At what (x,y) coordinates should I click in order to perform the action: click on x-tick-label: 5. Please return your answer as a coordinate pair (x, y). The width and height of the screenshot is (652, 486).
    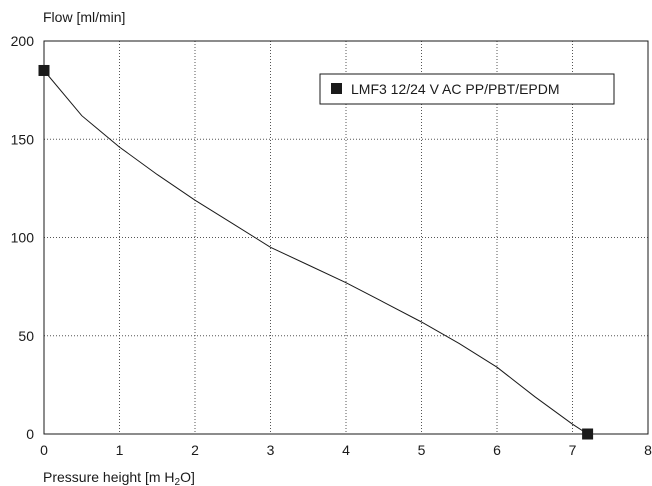
    Looking at the image, I should click on (422, 450).